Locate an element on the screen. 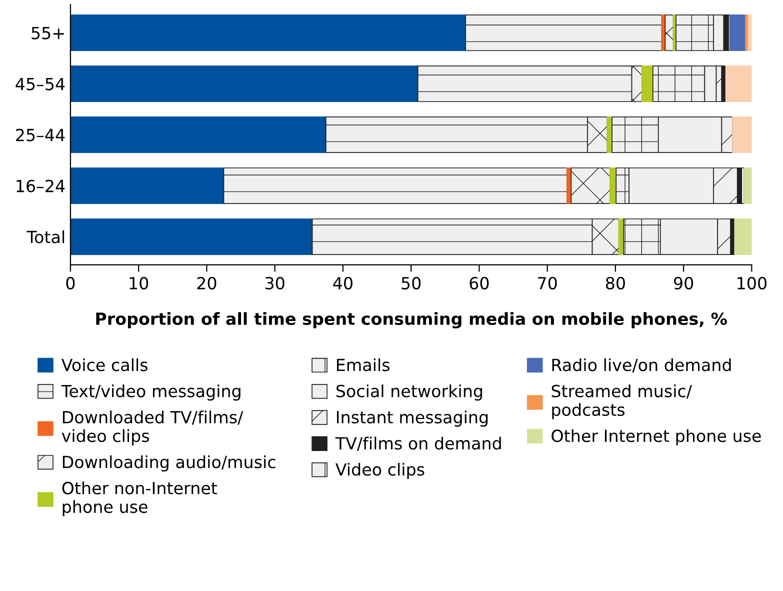 The image size is (783, 591). legend-label: Social networking is located at coordinates (409, 392).